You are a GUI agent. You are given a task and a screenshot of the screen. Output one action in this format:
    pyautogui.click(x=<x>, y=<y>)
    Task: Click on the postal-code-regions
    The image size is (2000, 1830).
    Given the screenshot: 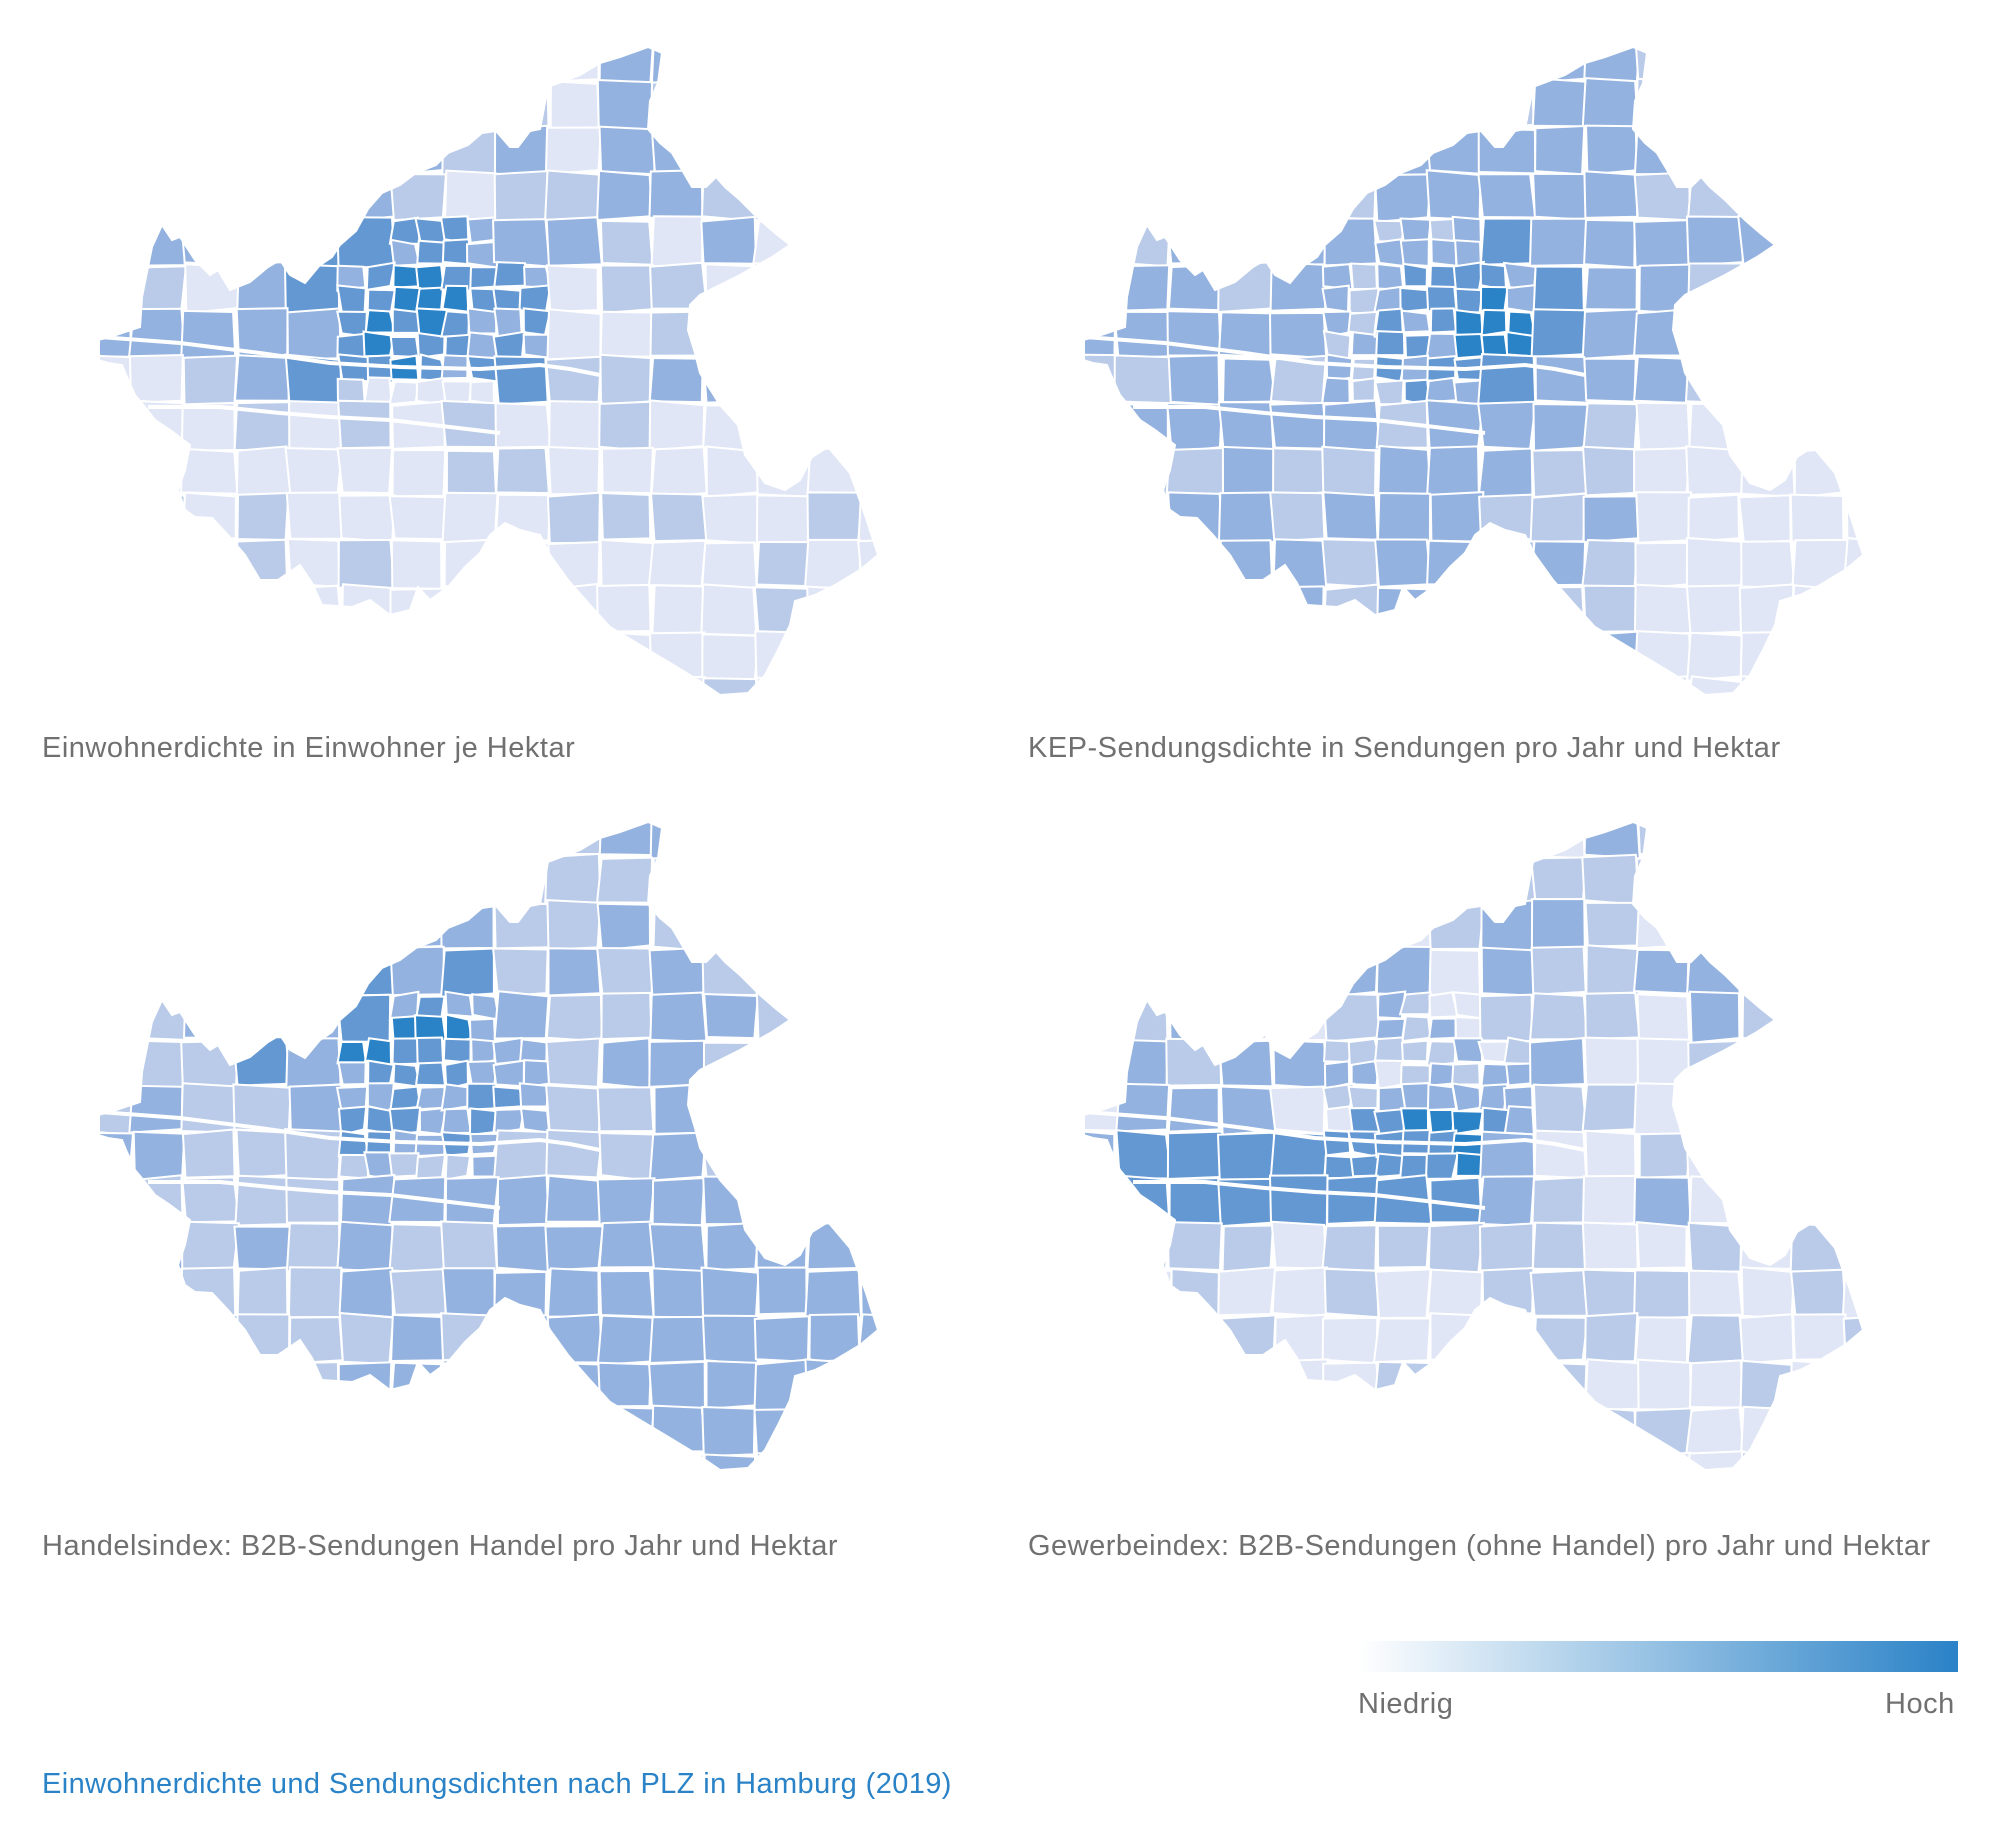 What is the action you would take?
    pyautogui.click(x=515, y=1146)
    